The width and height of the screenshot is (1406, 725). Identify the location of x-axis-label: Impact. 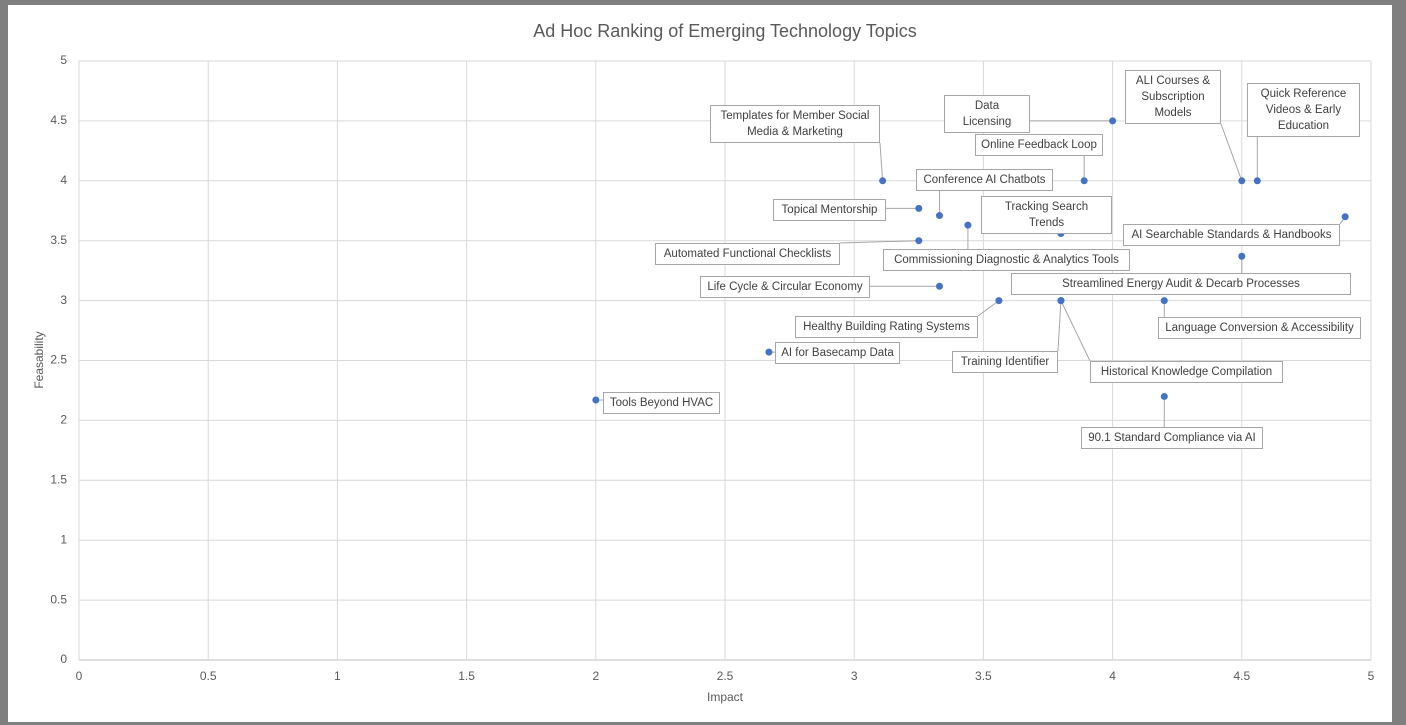
(725, 697).